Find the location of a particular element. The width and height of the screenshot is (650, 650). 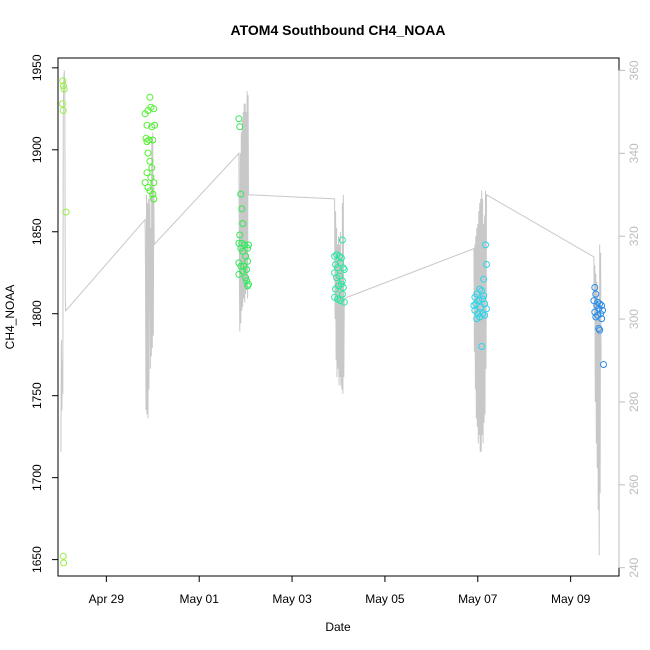

y2-tick-label: 360 is located at coordinates (634, 70).